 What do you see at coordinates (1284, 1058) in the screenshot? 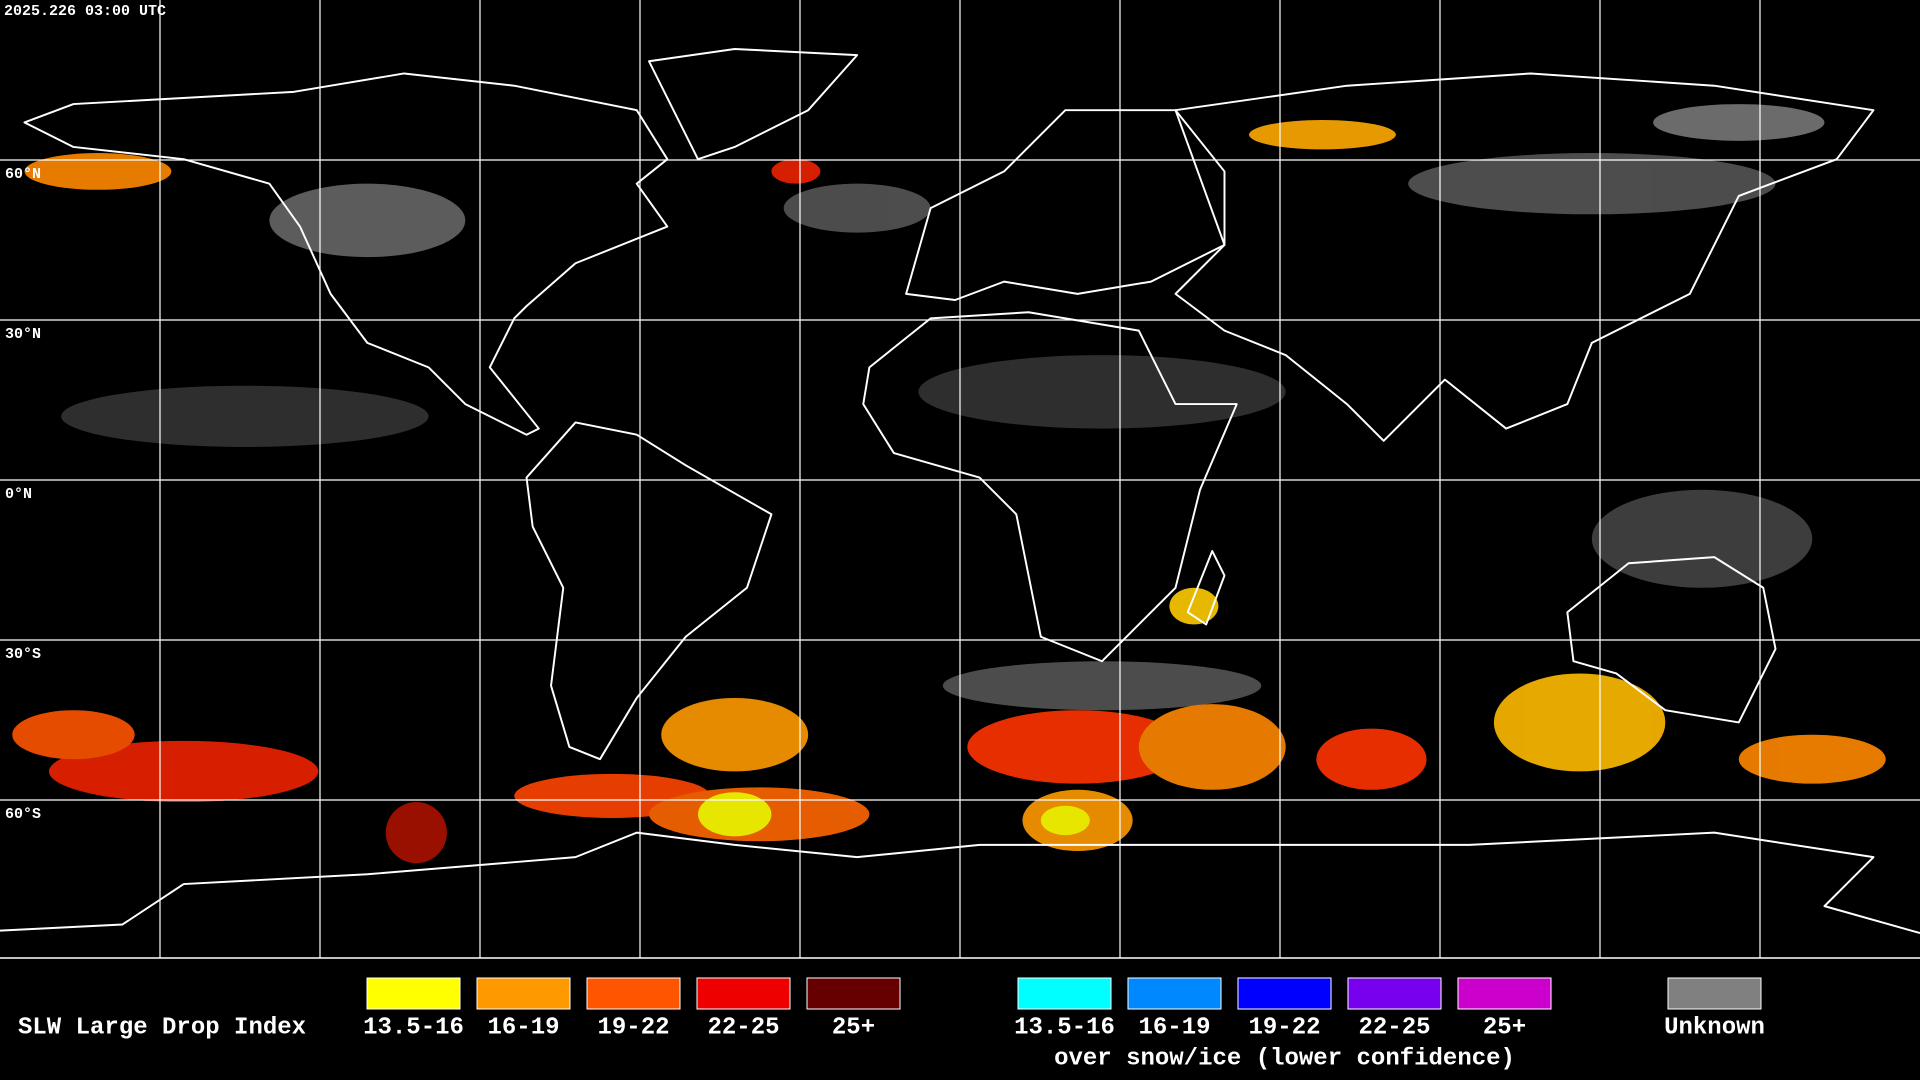
I see `legend-caption: over snow/ice (lower confidence)` at bounding box center [1284, 1058].